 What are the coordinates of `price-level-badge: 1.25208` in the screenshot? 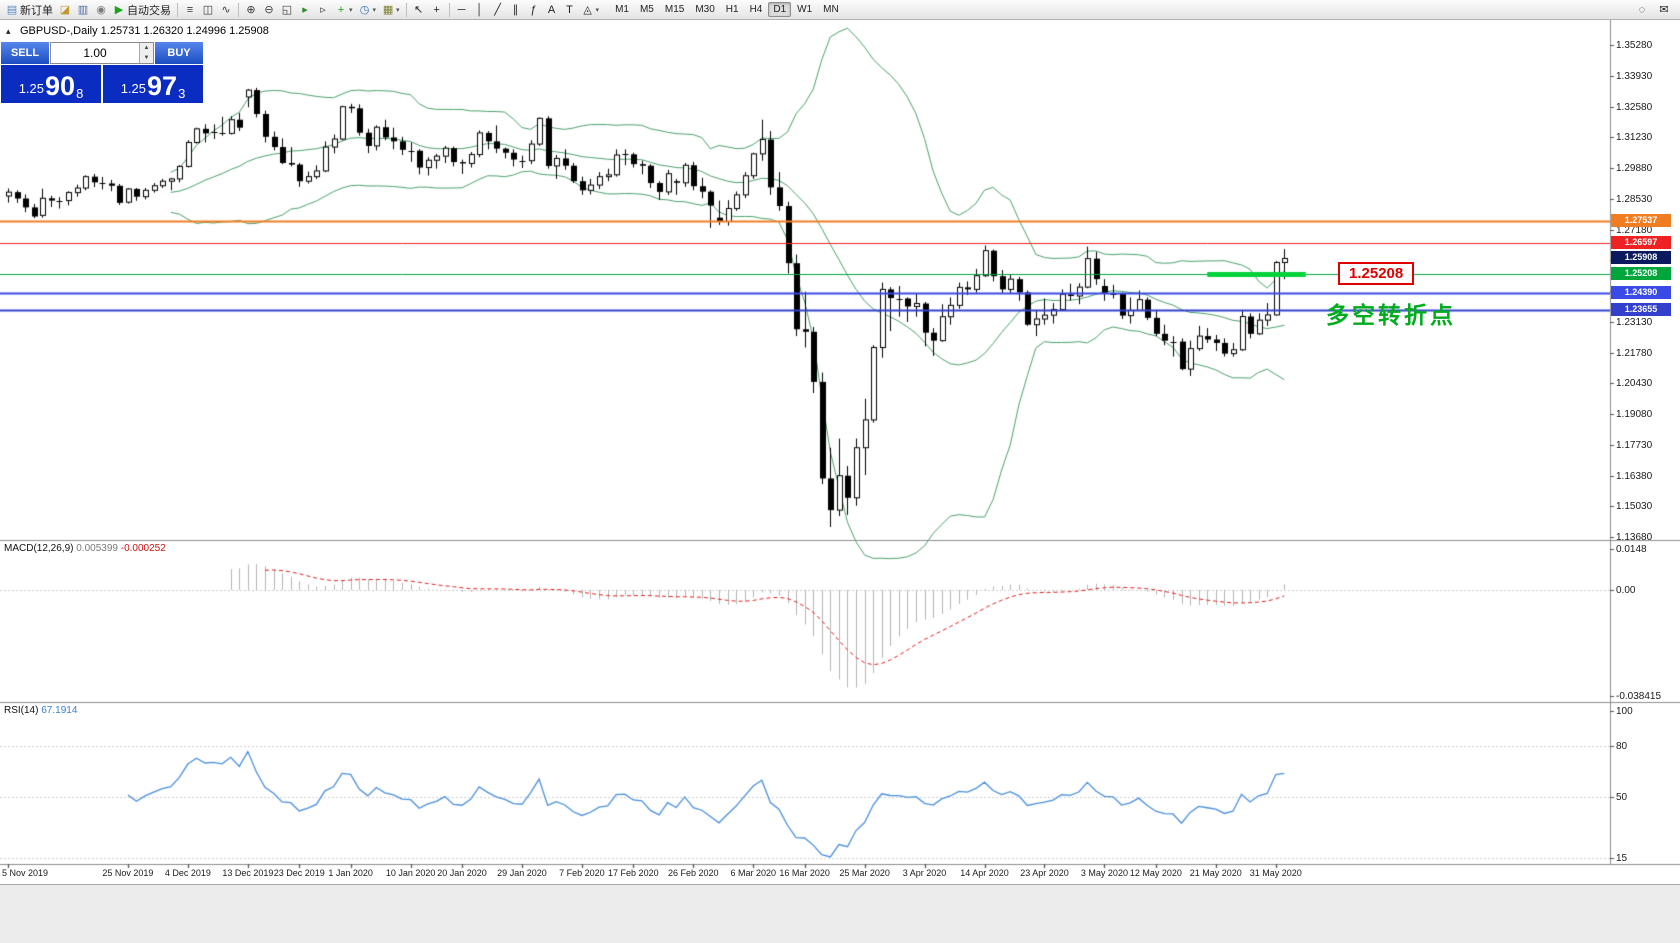 It's located at (1641, 274).